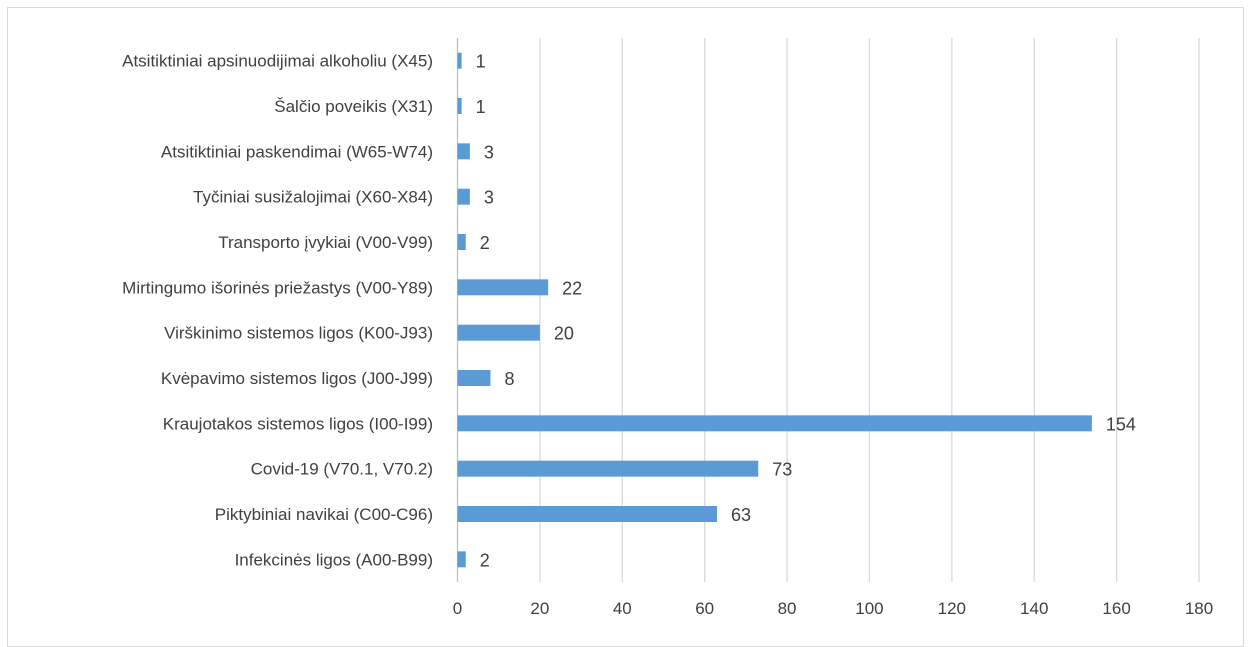 The image size is (1251, 647). I want to click on x-tick-label: 60, so click(704, 608).